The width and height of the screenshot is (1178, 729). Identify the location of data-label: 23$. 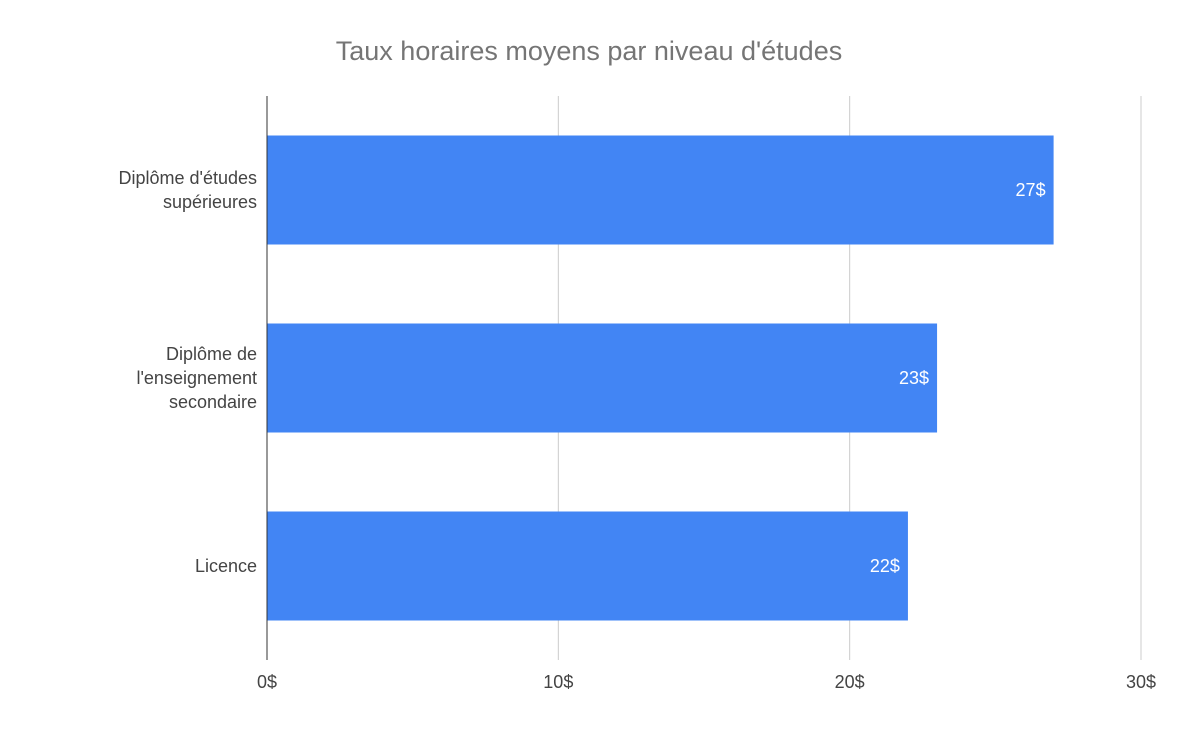
(914, 378).